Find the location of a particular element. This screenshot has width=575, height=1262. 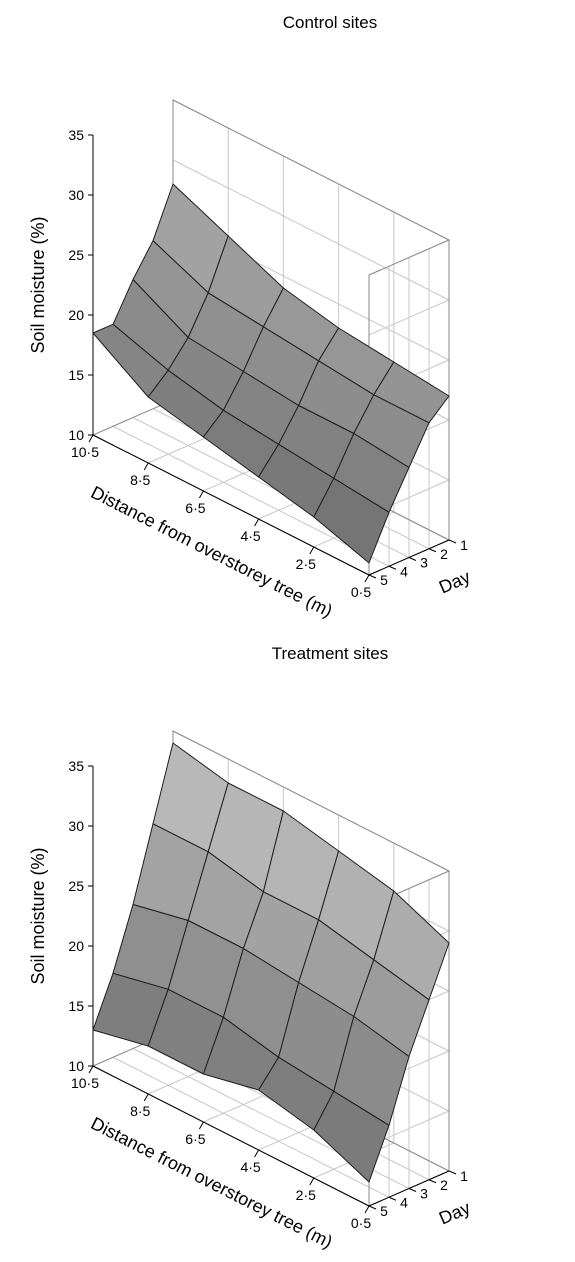

chart-title: Treatment sites is located at coordinates (330, 653).